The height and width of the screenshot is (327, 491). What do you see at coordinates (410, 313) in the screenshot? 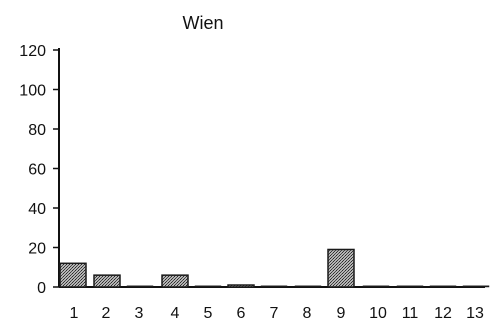
I see `x-tick-label: 11` at bounding box center [410, 313].